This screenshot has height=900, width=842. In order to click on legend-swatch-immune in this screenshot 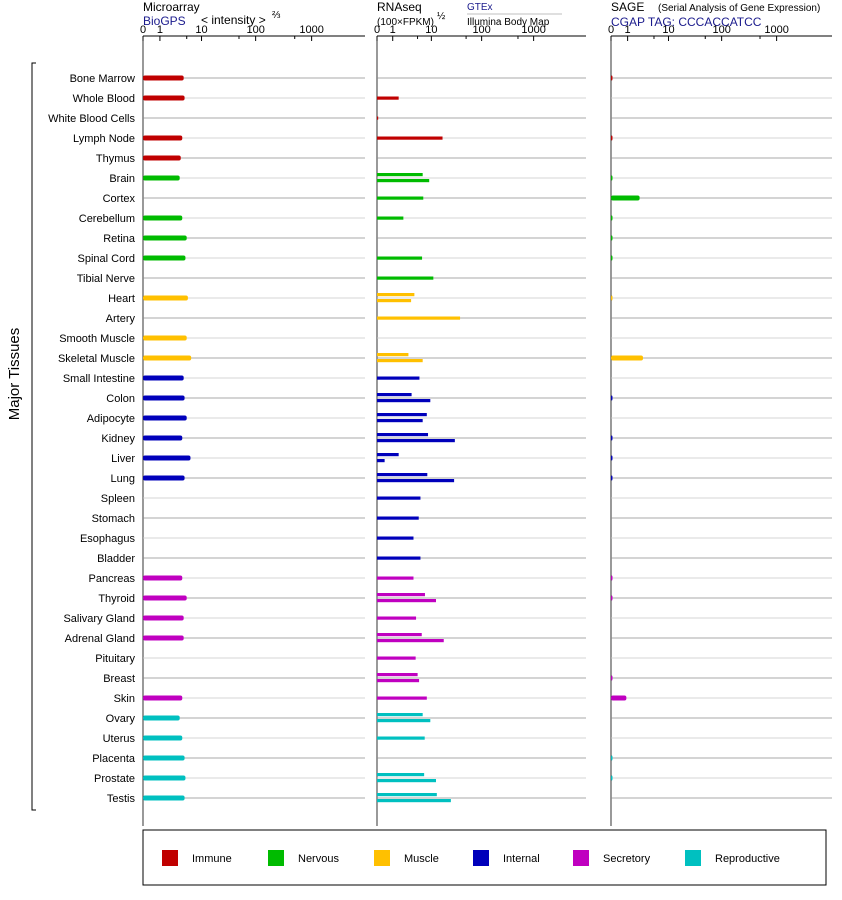, I will do `click(170, 858)`.